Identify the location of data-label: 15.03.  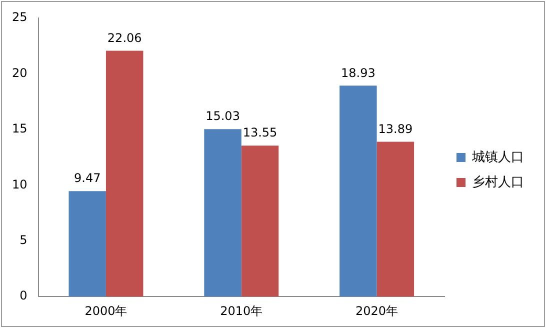
(223, 116).